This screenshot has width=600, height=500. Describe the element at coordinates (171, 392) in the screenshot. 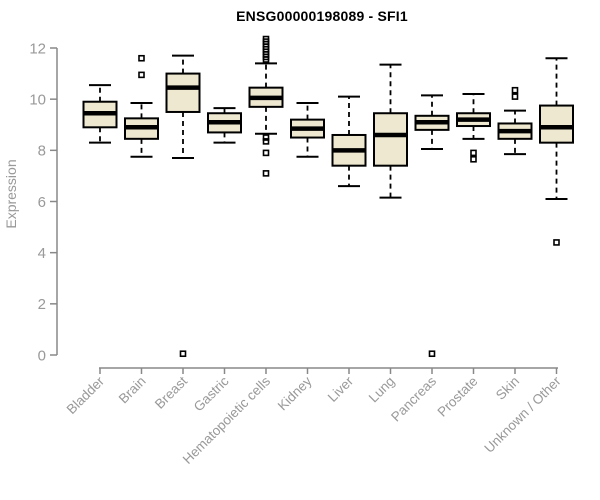

I see `x-tick-label: Breast` at that location.